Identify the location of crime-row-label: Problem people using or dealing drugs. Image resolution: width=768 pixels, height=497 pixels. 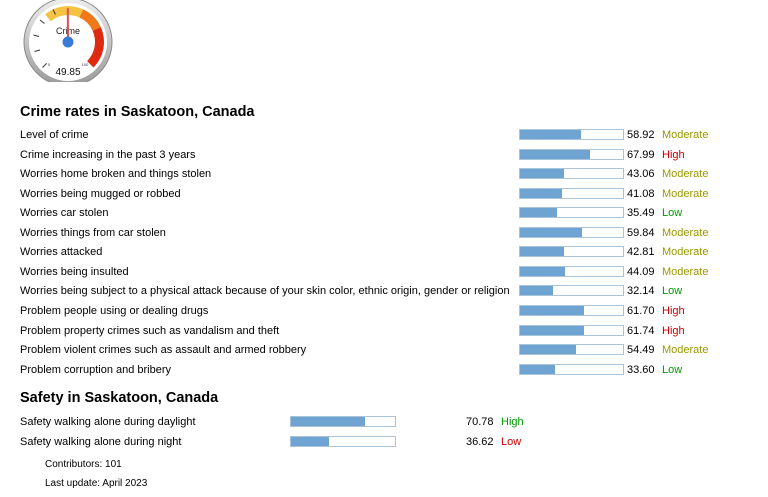
(114, 310).